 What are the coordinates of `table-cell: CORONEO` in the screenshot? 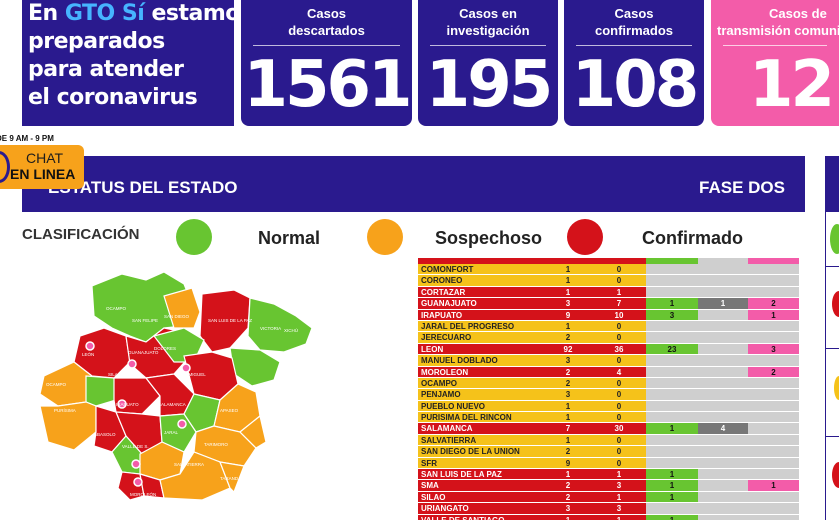 It's located at (481, 281).